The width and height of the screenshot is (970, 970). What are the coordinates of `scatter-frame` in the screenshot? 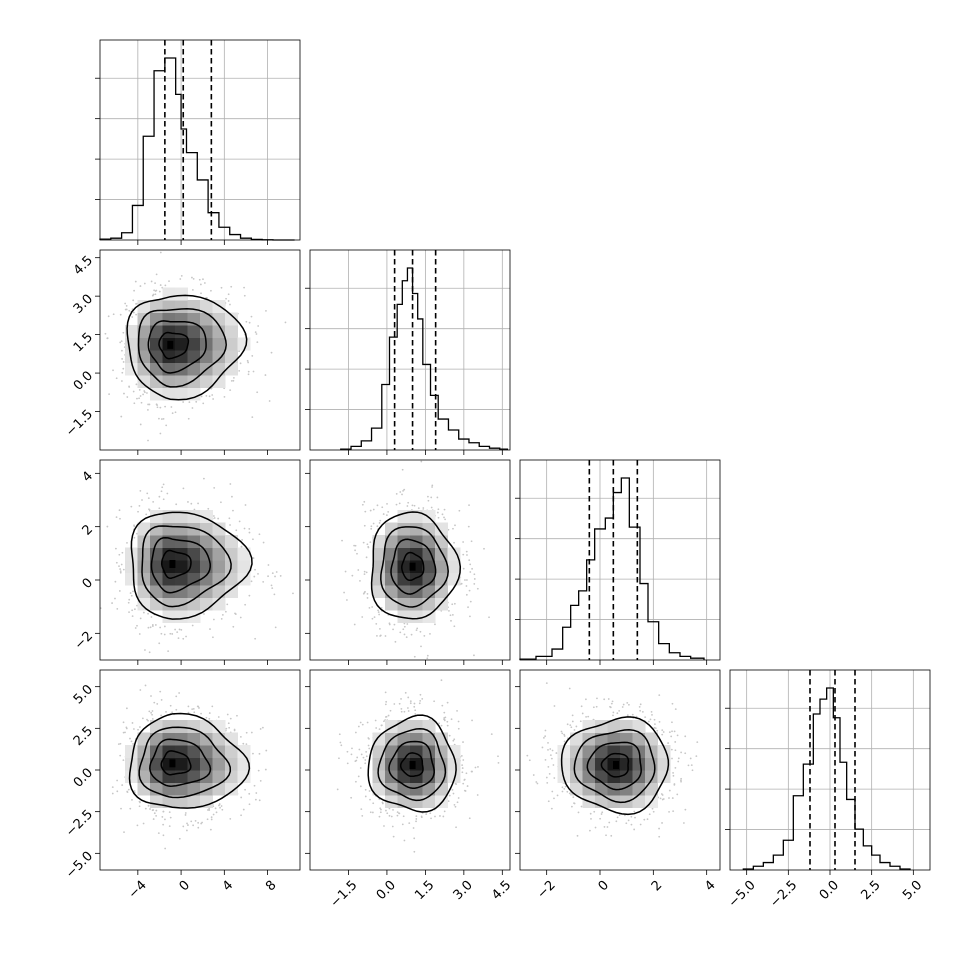 It's located at (200, 350).